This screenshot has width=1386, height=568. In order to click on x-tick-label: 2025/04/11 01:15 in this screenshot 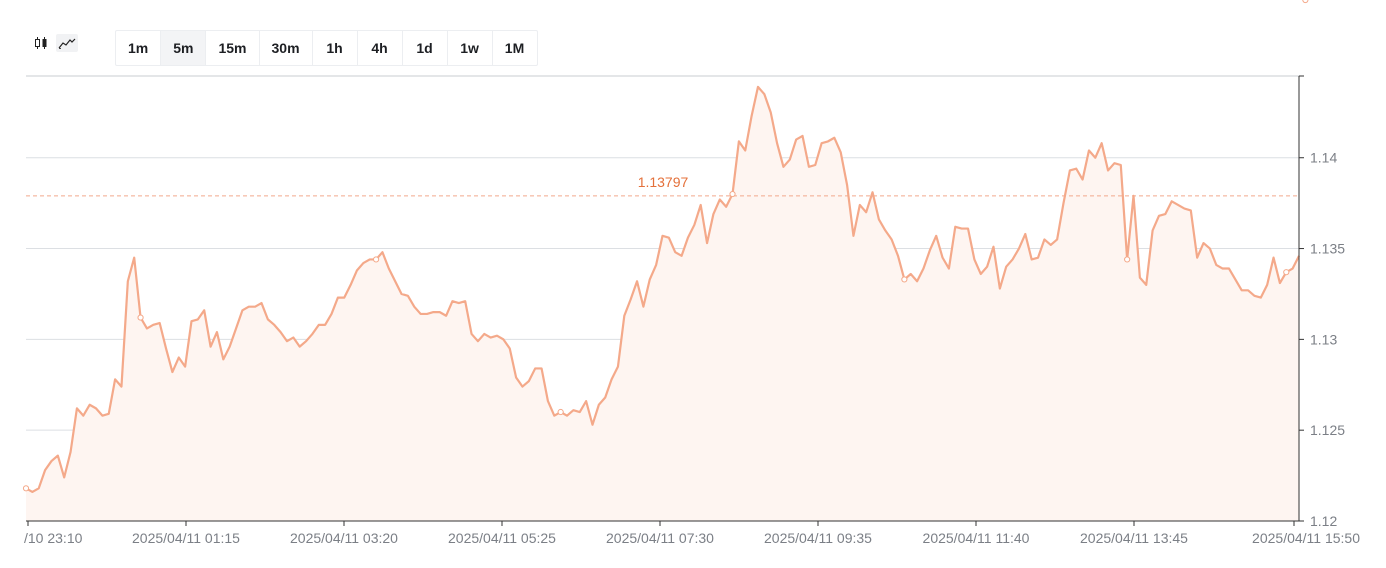, I will do `click(186, 538)`.